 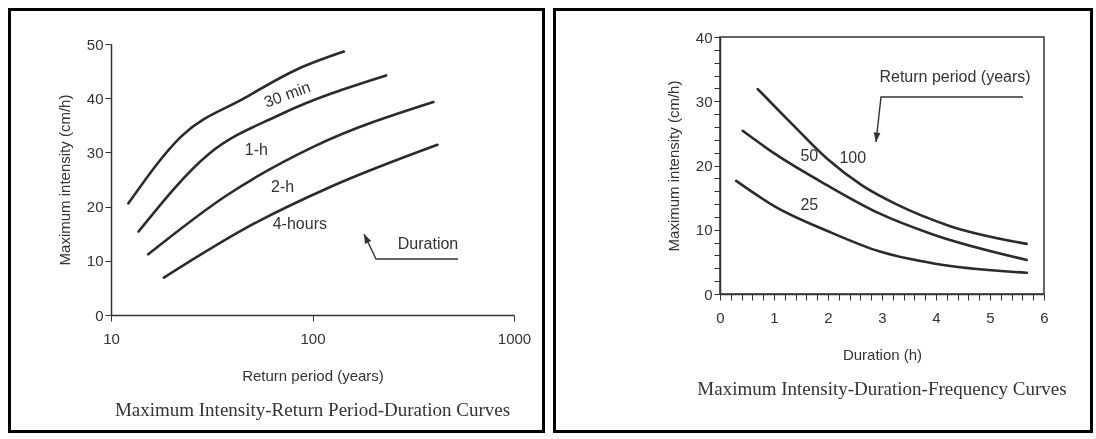 What do you see at coordinates (990, 317) in the screenshot?
I see `x-tick-label: 5` at bounding box center [990, 317].